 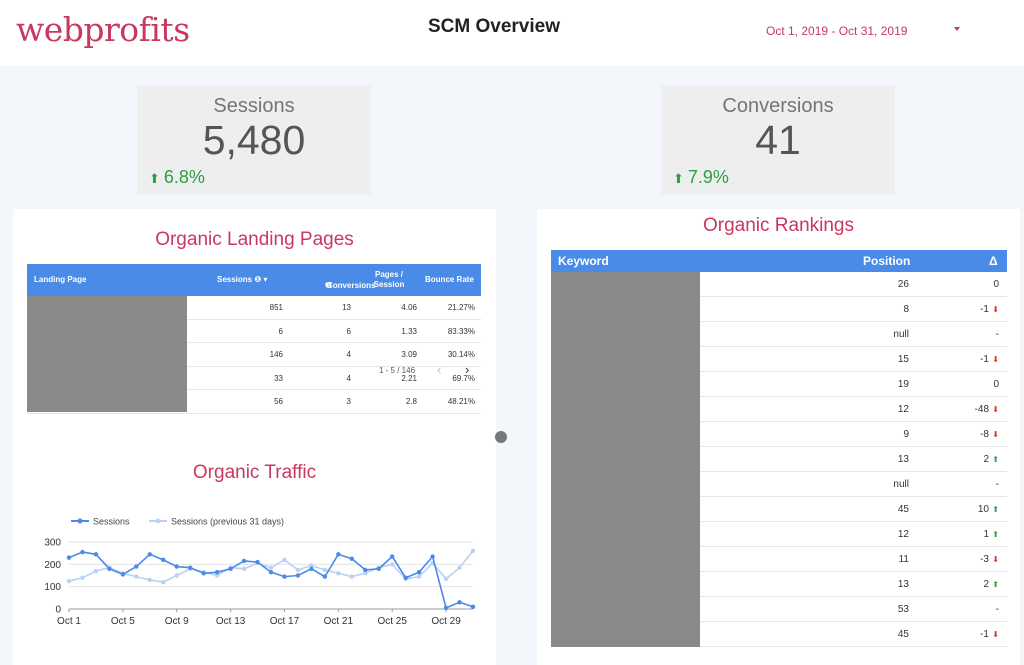 I want to click on cell-delta: -1, so click(x=984, y=359).